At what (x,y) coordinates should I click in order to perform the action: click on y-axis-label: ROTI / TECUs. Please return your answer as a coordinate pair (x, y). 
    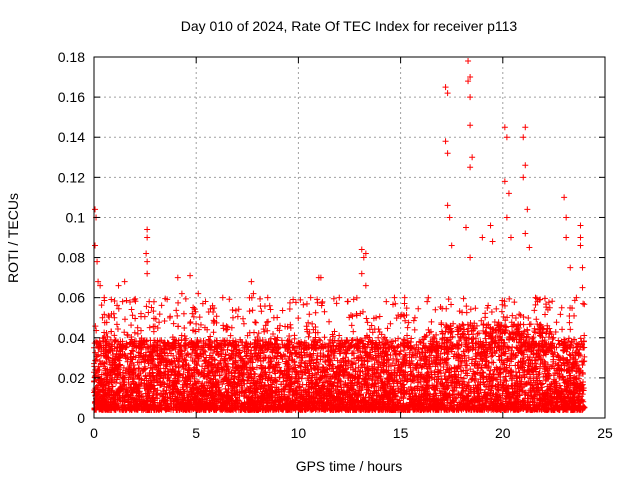
    Looking at the image, I should click on (13, 238).